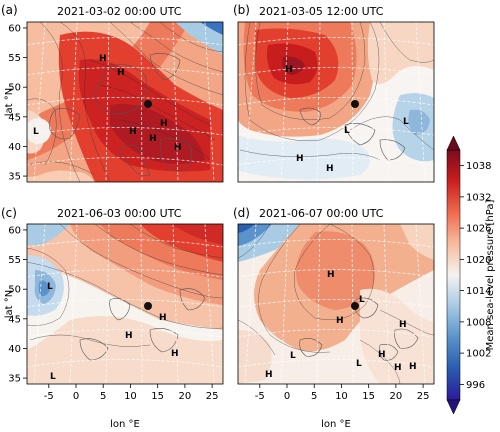 The image size is (500, 432). Describe the element at coordinates (453, 407) in the screenshot. I see `colorbar-extend-bottom` at that location.